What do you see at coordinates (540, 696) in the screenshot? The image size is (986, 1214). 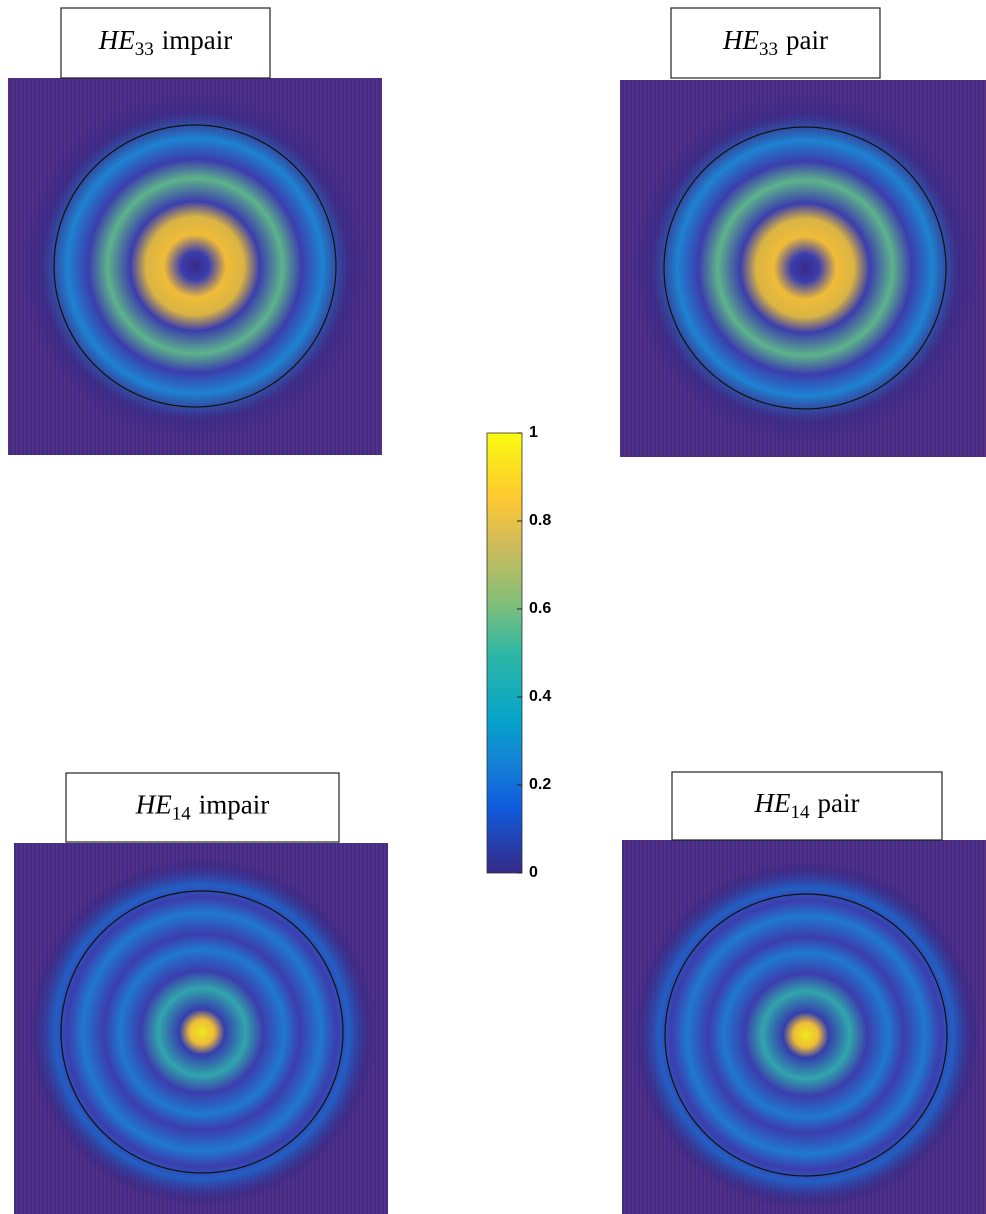 I see `tick-label: 0.4` at bounding box center [540, 696].